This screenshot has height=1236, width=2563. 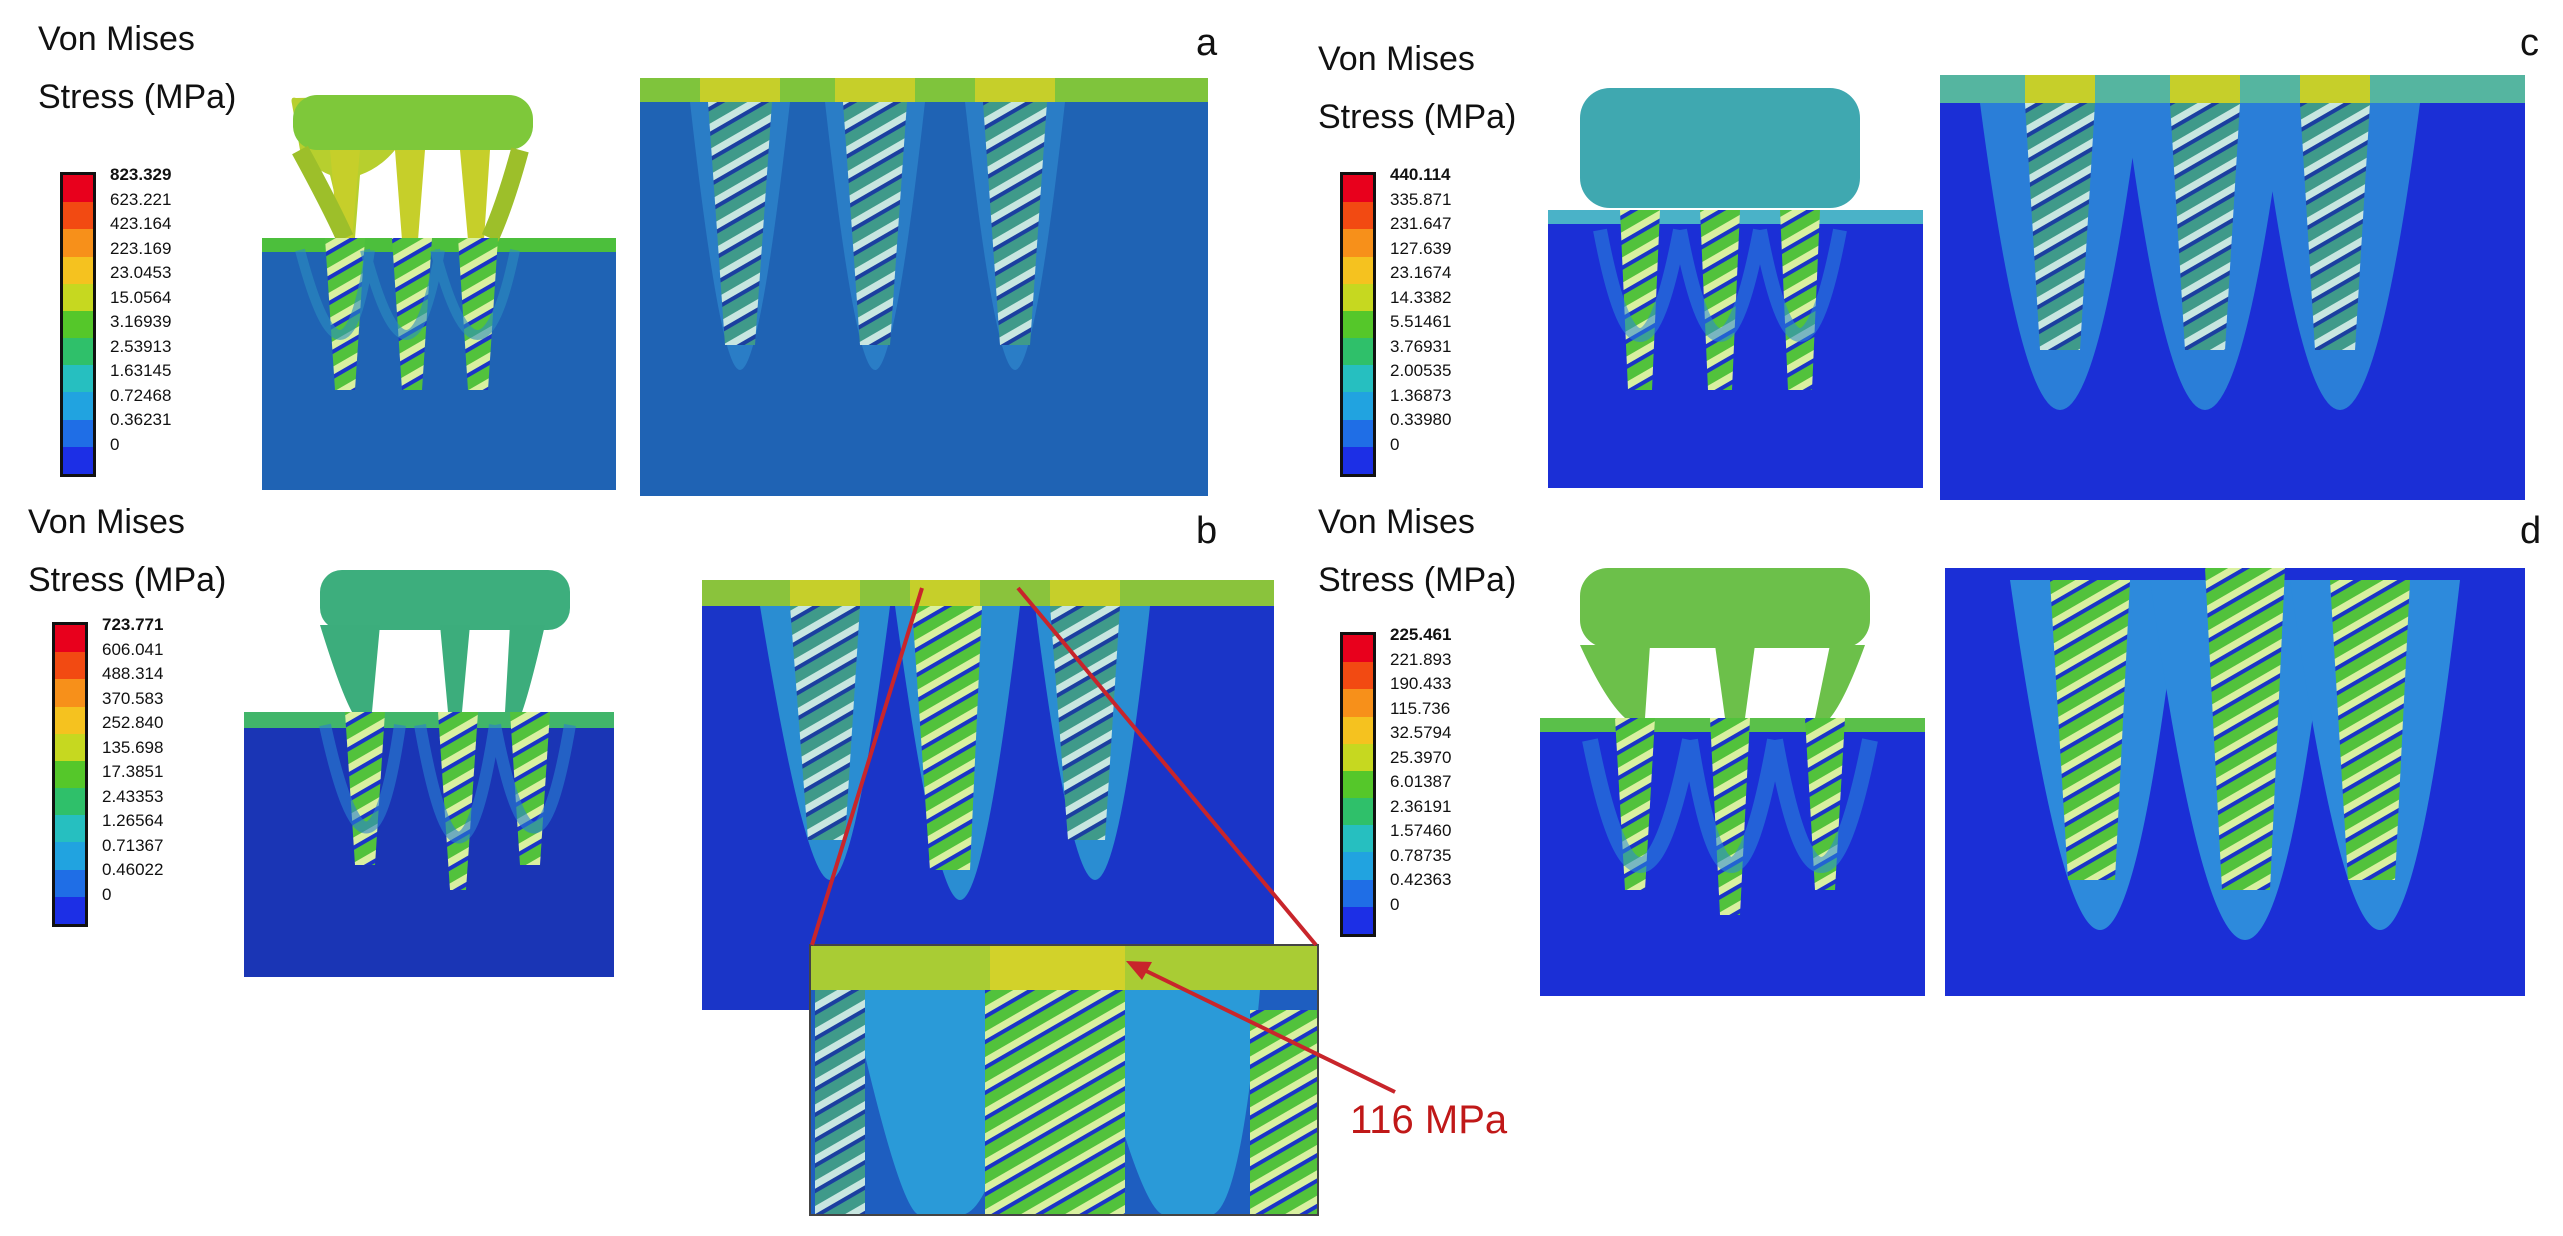 What do you see at coordinates (1421, 757) in the screenshot?
I see `legend-d-value: 25.3970` at bounding box center [1421, 757].